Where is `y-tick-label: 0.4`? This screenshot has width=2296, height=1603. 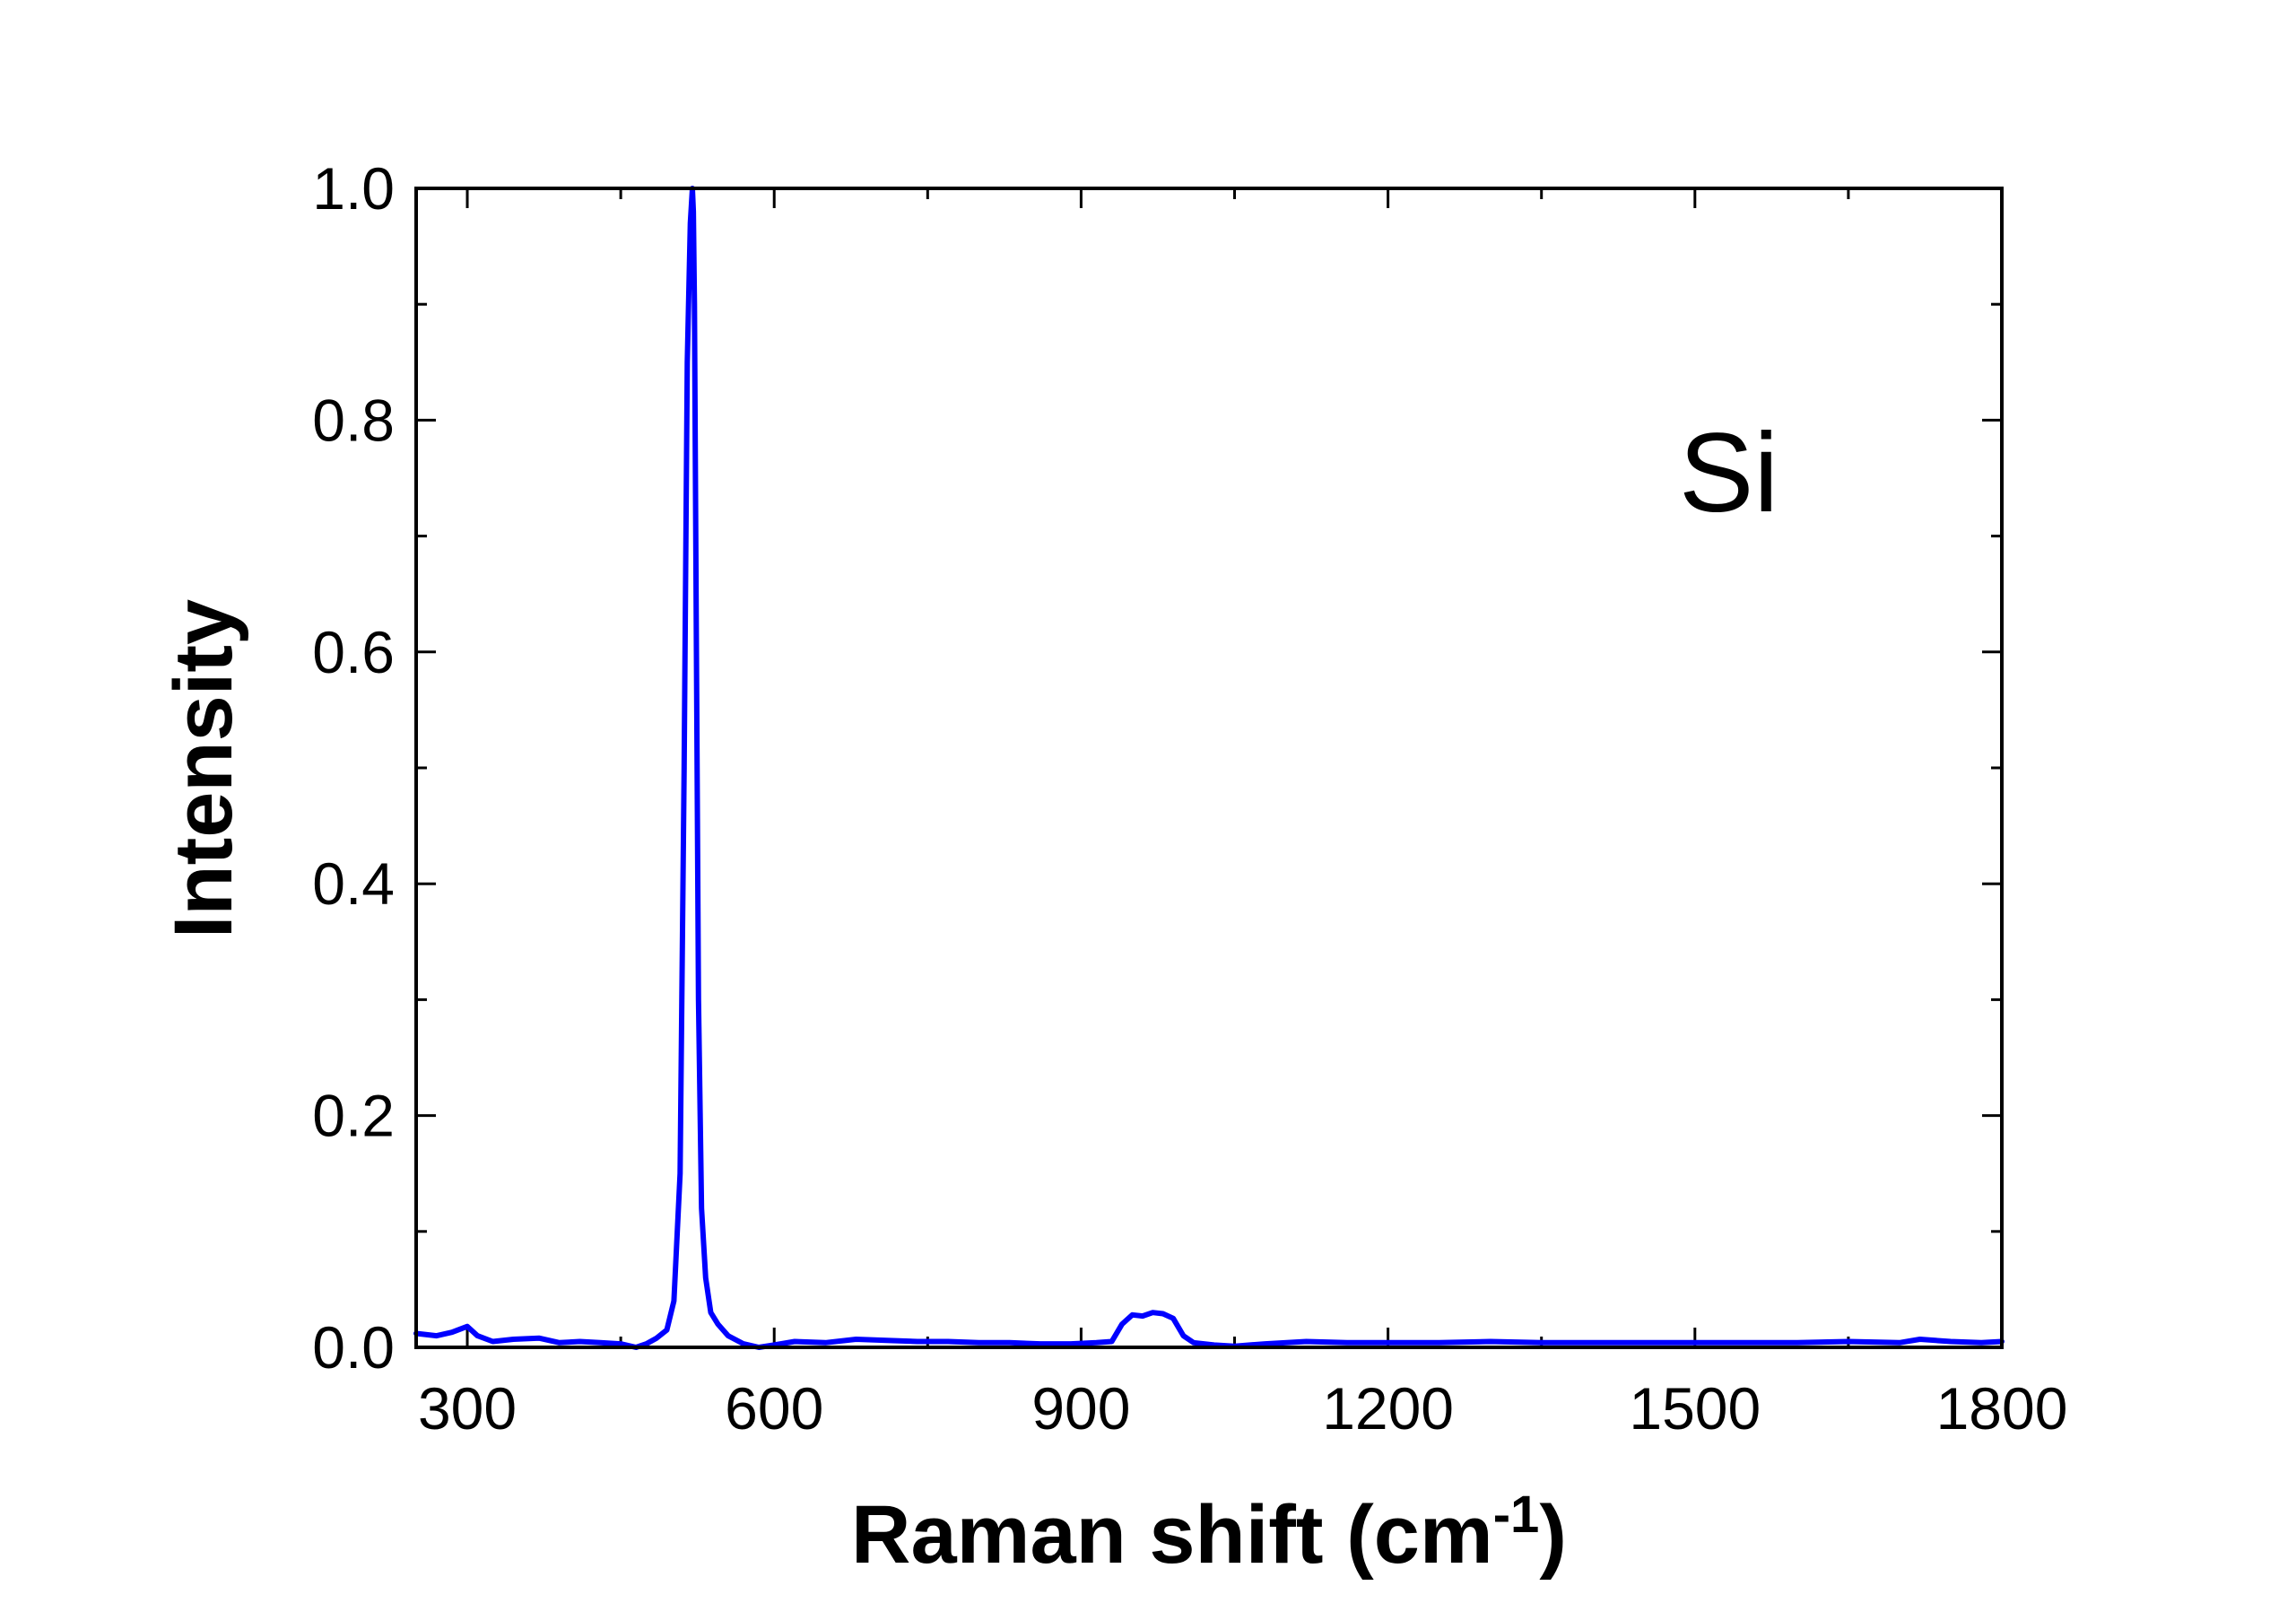 y-tick-label: 0.4 is located at coordinates (353, 883).